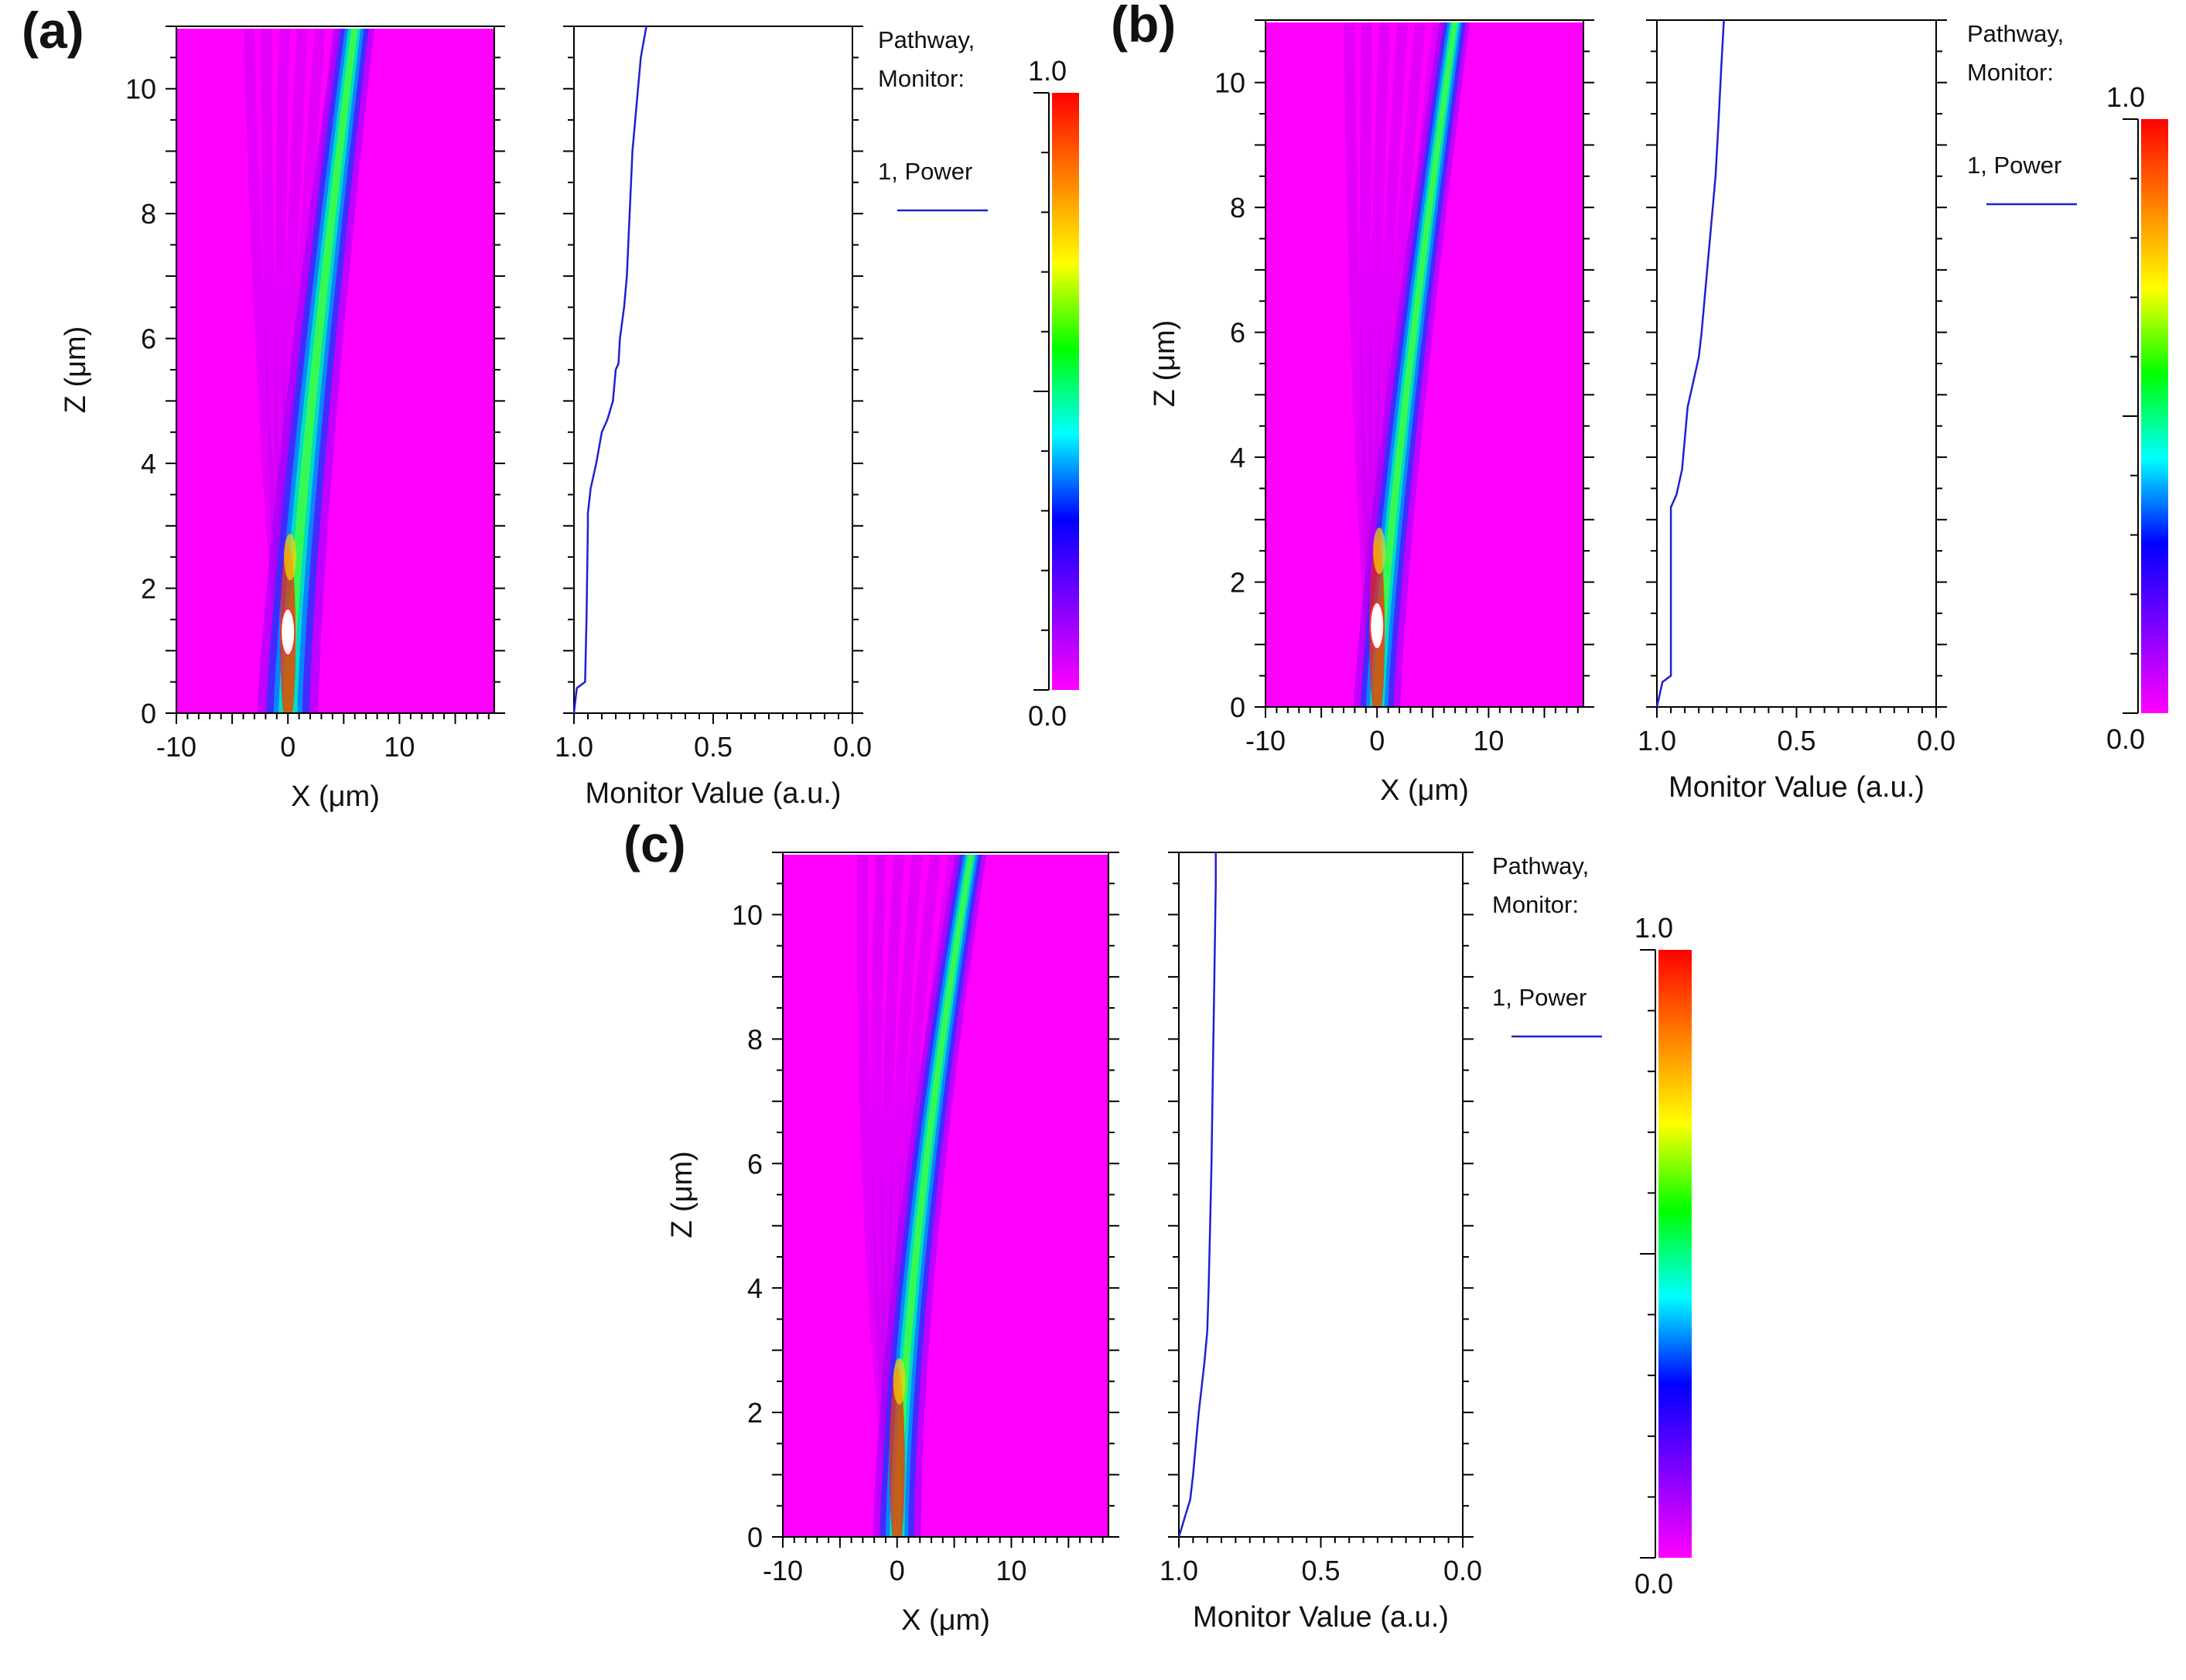 This screenshot has height=1680, width=2186. Describe the element at coordinates (654, 844) in the screenshot. I see `panel-label: (c)` at that location.